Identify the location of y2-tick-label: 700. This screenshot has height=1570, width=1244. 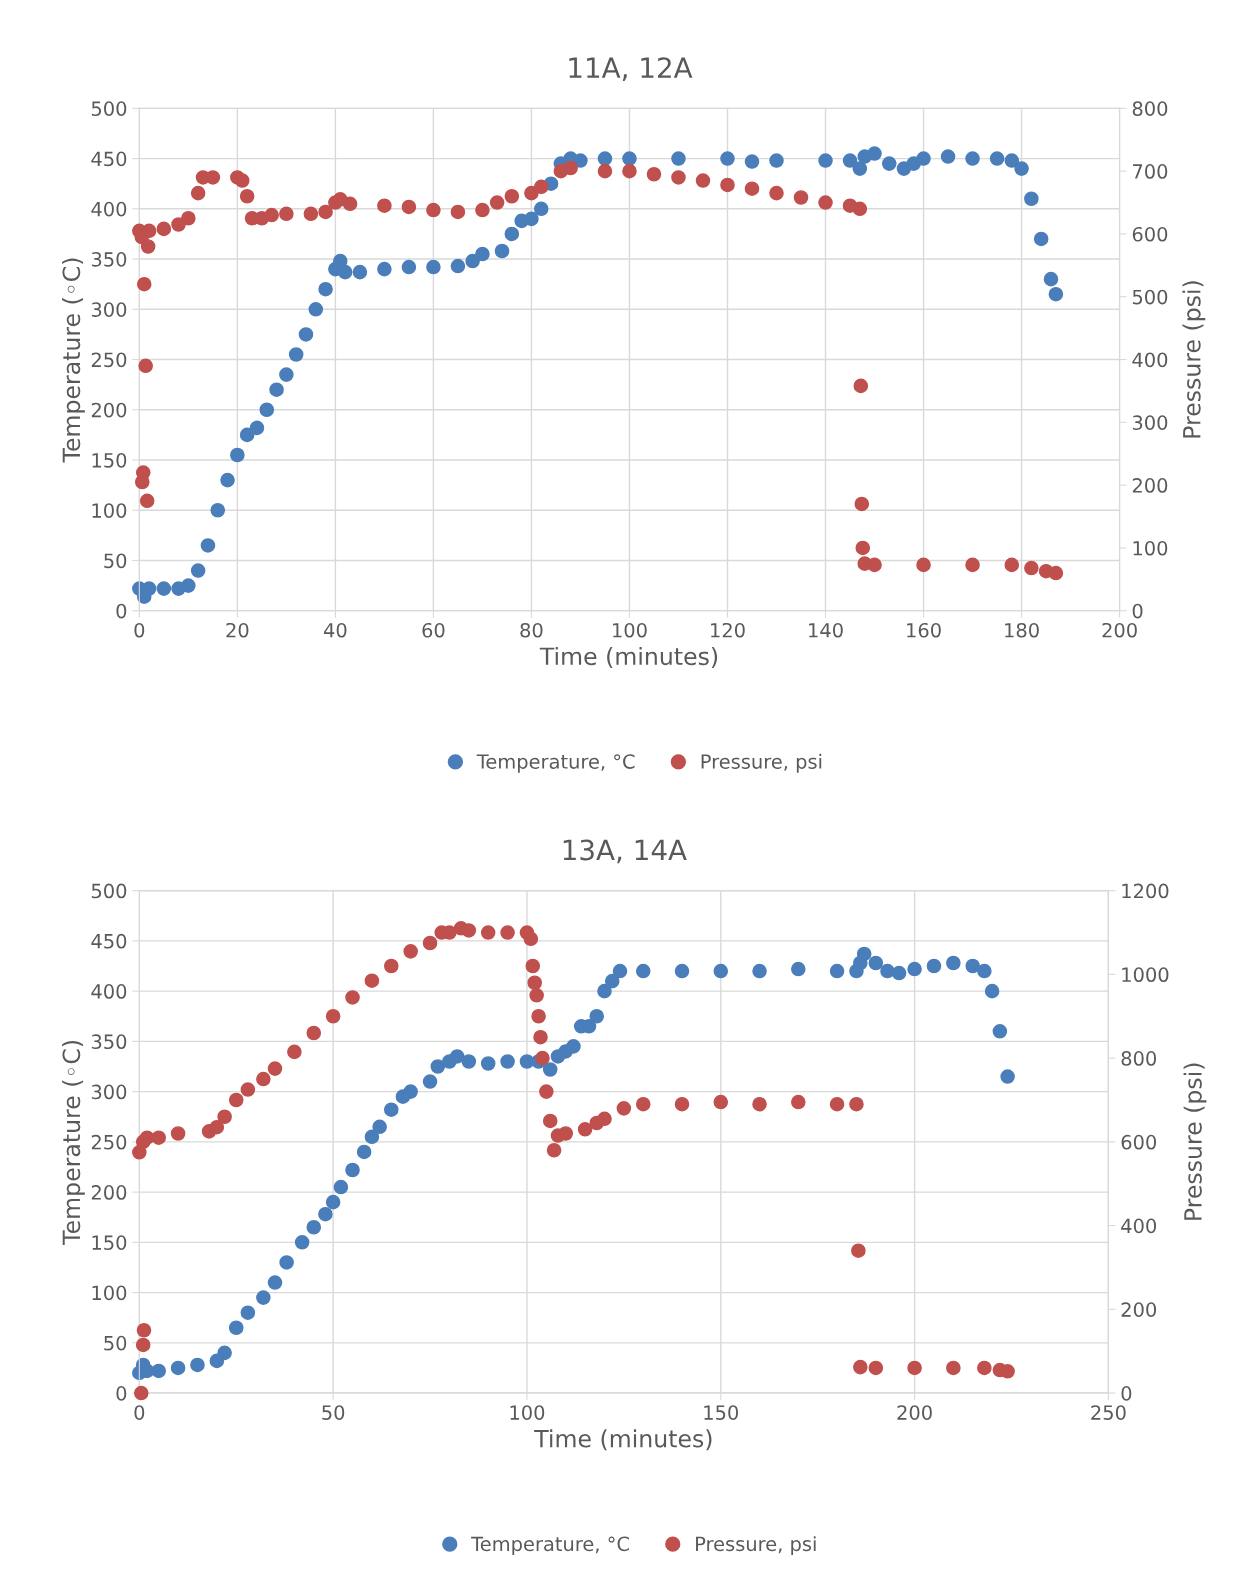
(1150, 171).